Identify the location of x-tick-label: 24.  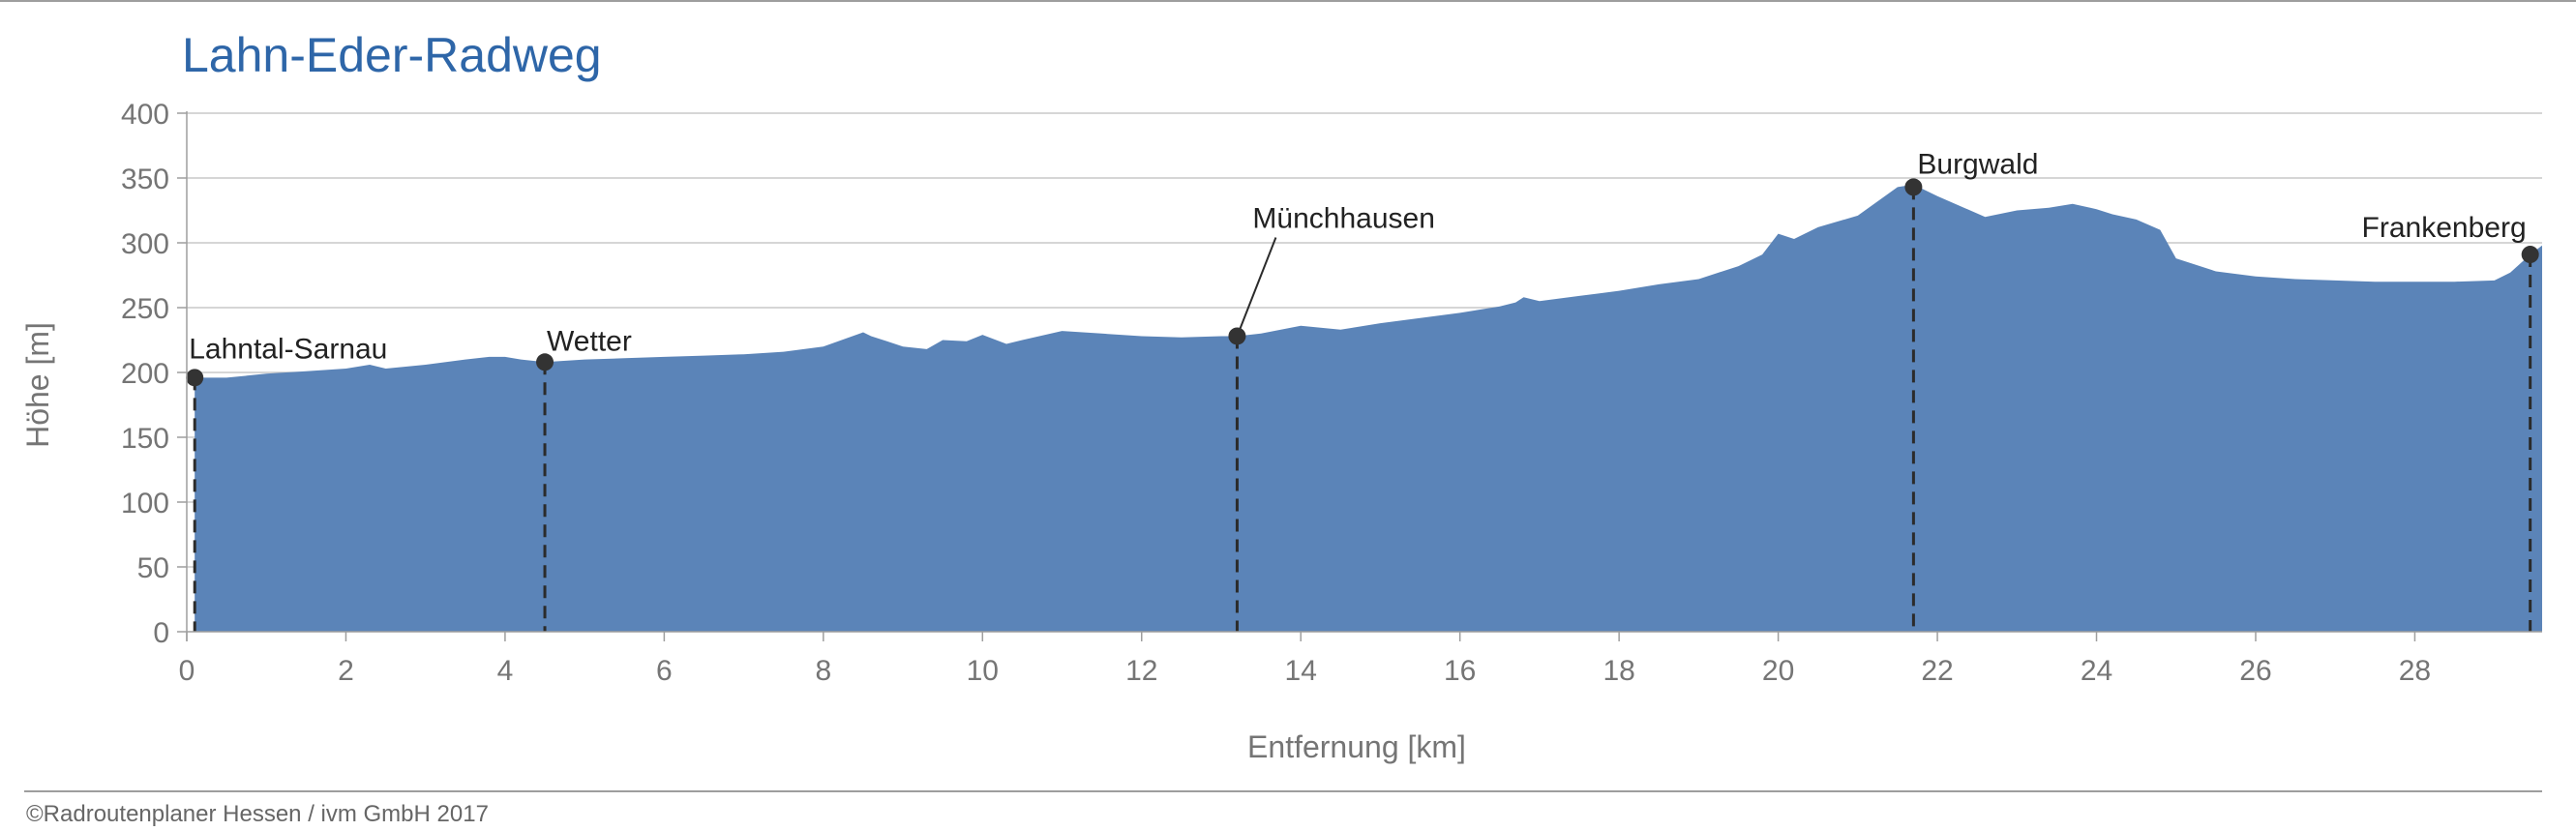
(2096, 671).